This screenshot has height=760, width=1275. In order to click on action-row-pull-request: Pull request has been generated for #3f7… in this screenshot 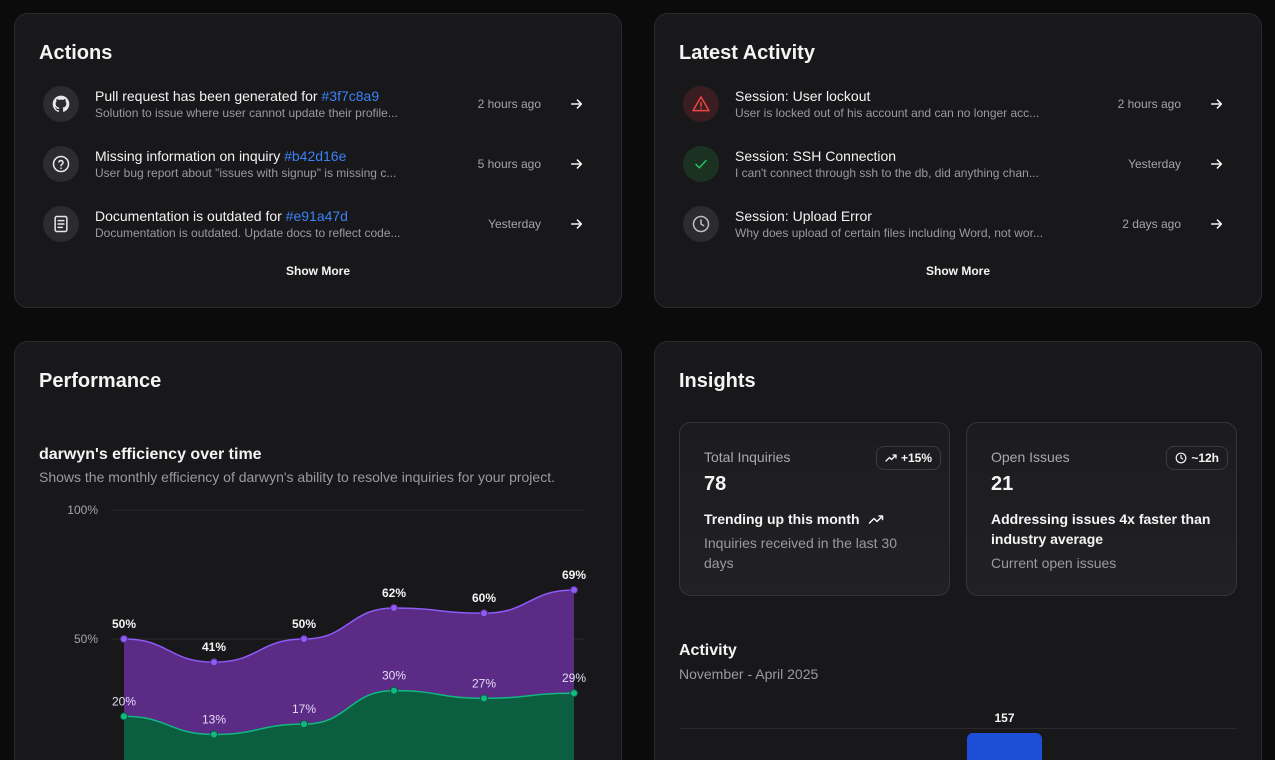, I will do `click(318, 104)`.